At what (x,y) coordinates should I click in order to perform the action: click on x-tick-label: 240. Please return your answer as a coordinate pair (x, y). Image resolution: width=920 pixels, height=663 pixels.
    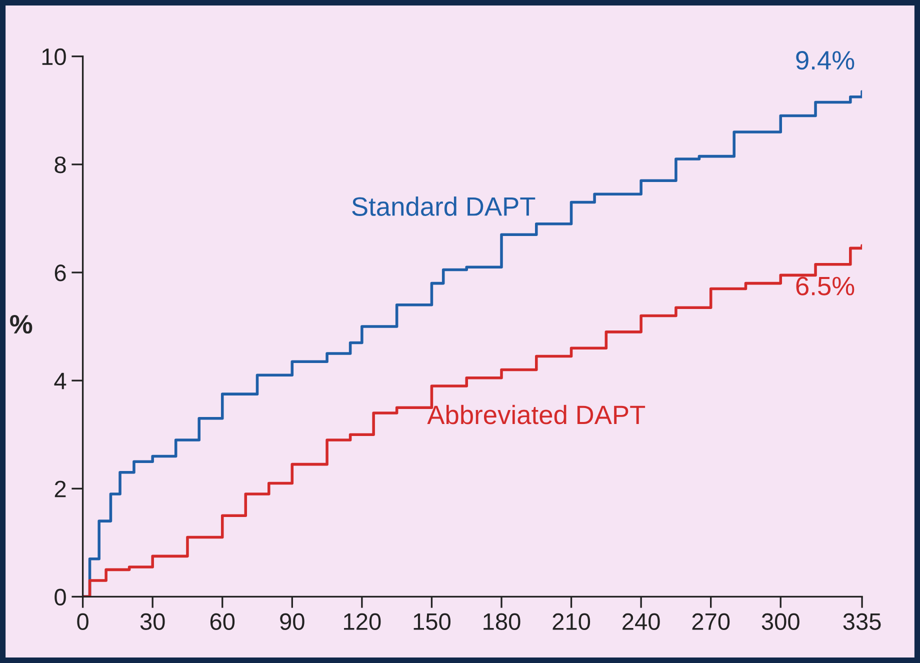
    Looking at the image, I should click on (641, 621).